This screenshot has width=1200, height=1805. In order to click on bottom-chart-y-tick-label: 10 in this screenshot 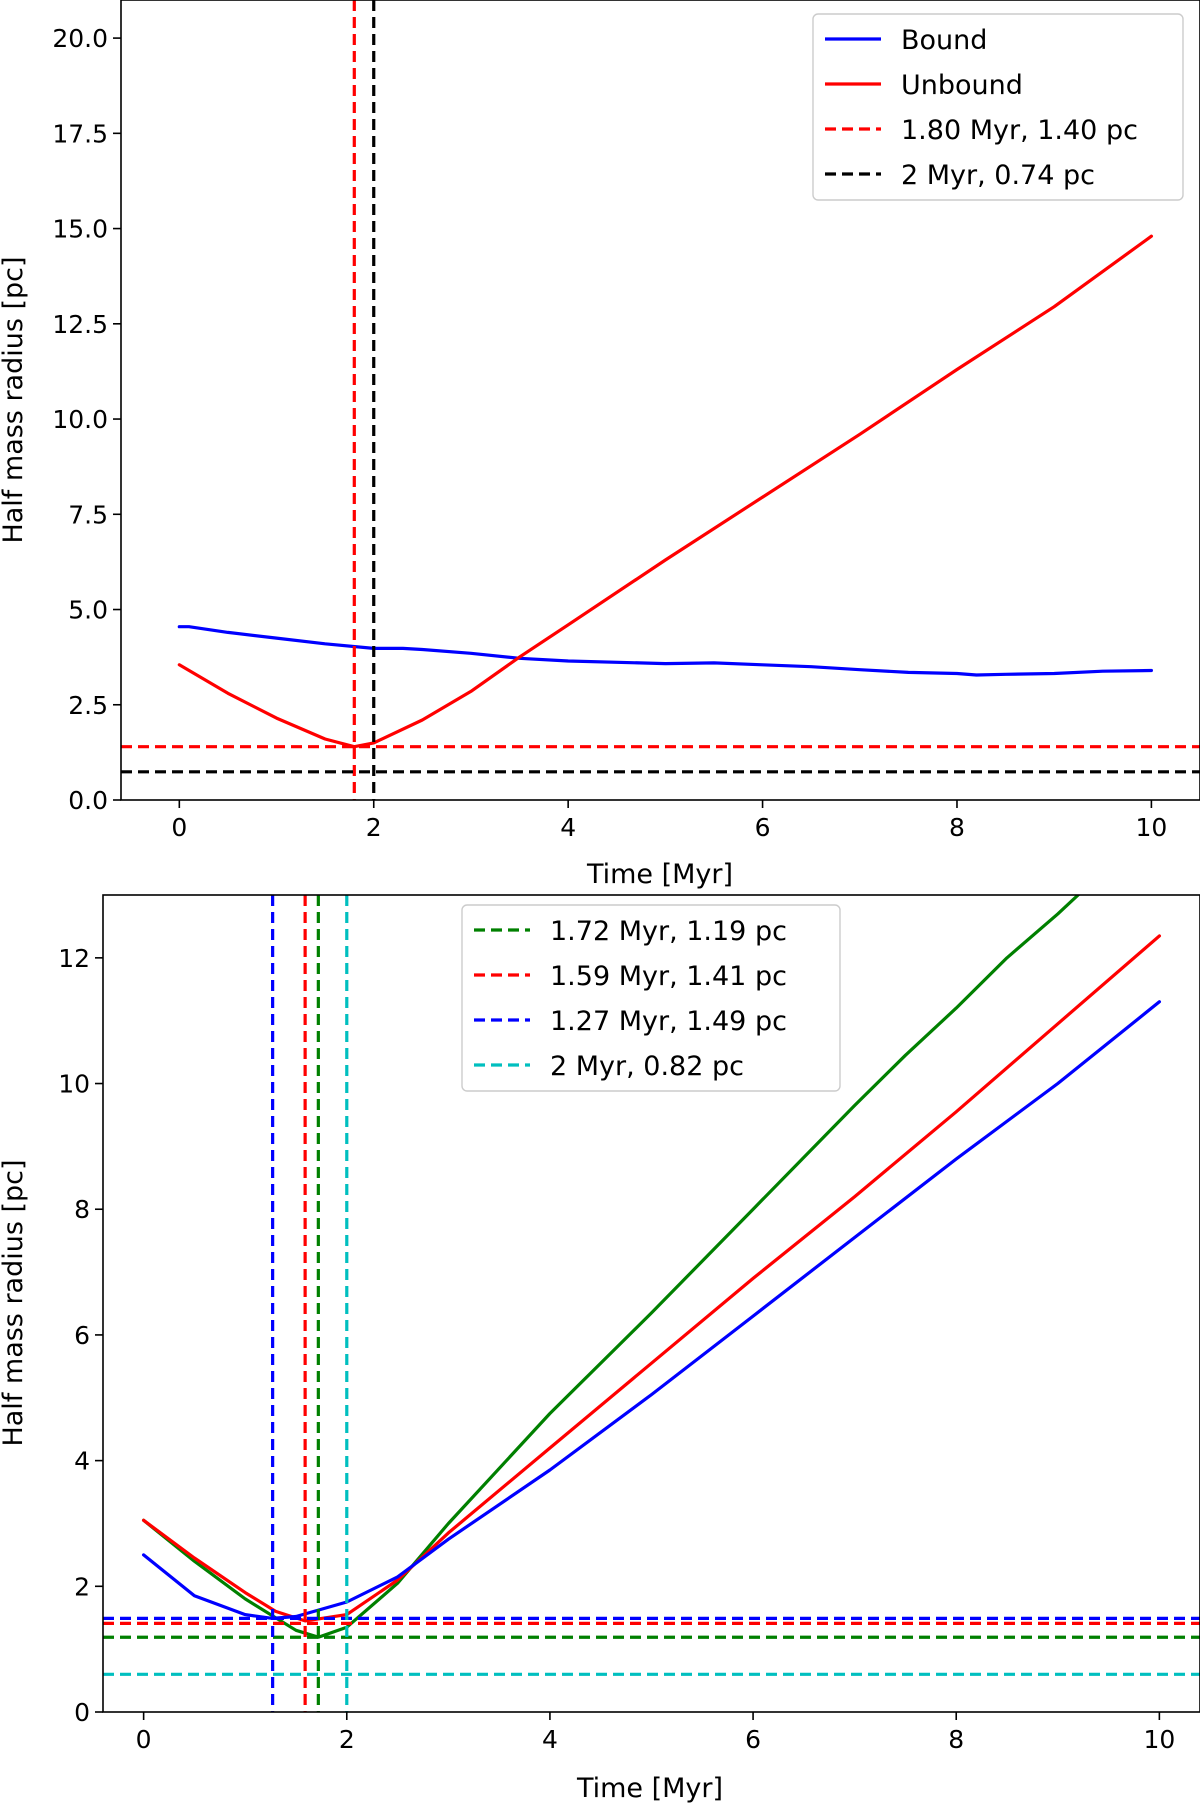, I will do `click(74, 1084)`.